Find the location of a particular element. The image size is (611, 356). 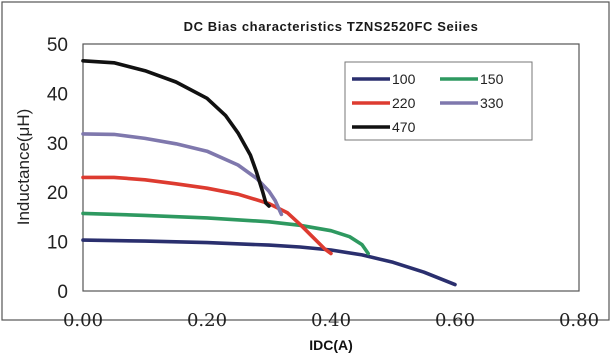

y-tick-label: 30 is located at coordinates (57, 144).